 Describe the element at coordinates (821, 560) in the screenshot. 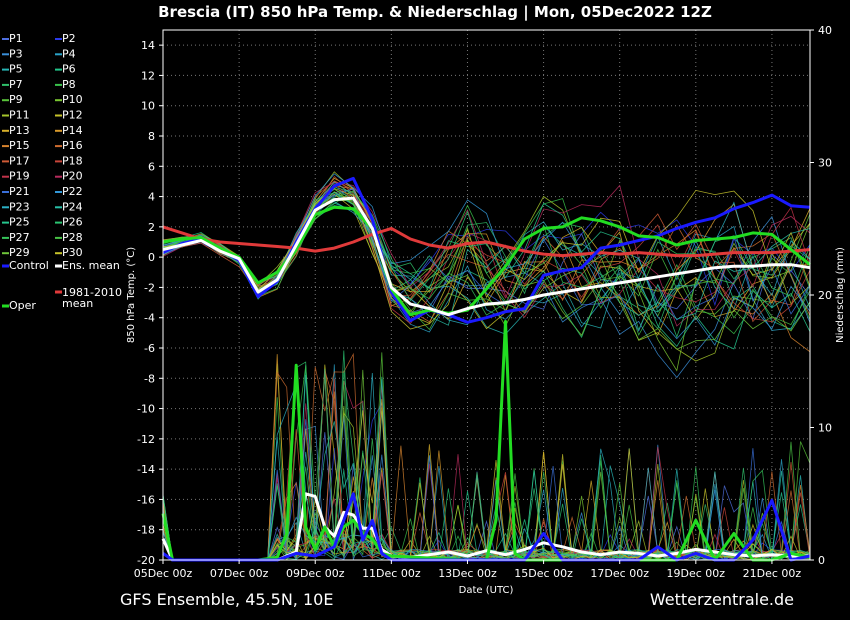

I see `y2-tick-label: 0` at that location.